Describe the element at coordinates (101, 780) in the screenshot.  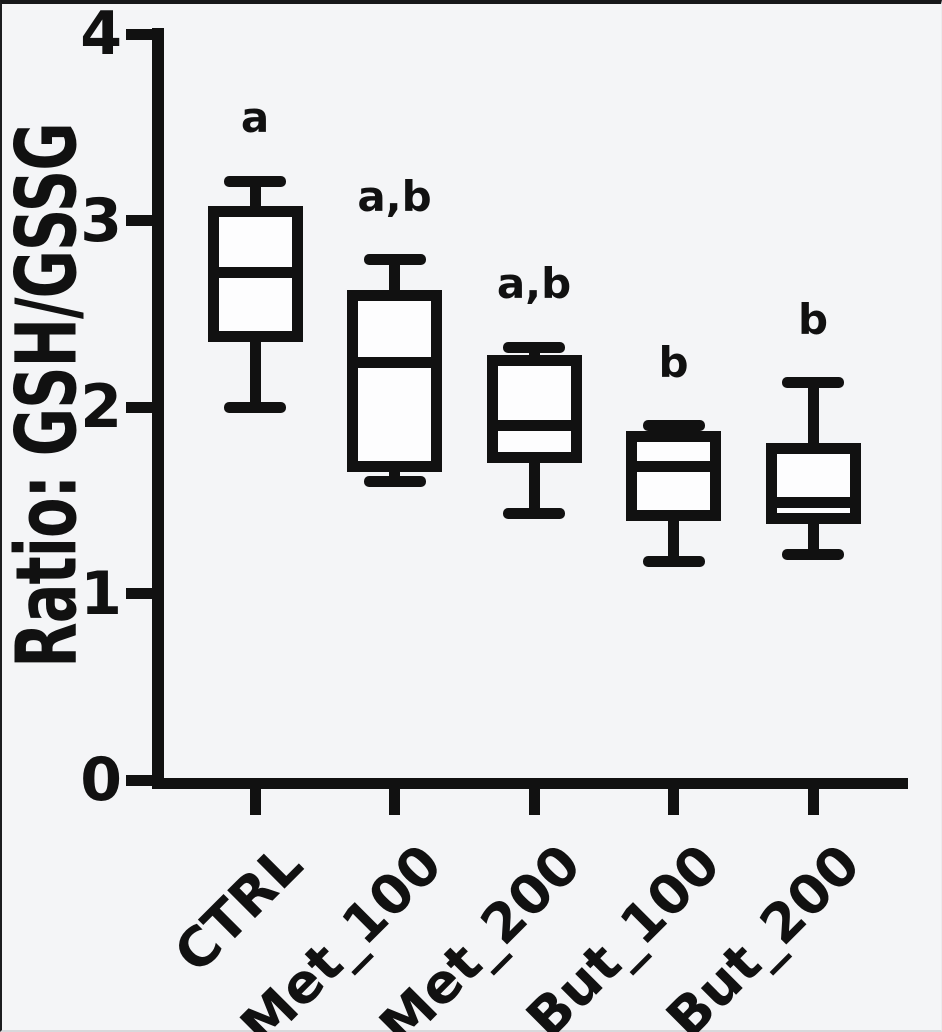
I see `y-tick-label: 0` at that location.